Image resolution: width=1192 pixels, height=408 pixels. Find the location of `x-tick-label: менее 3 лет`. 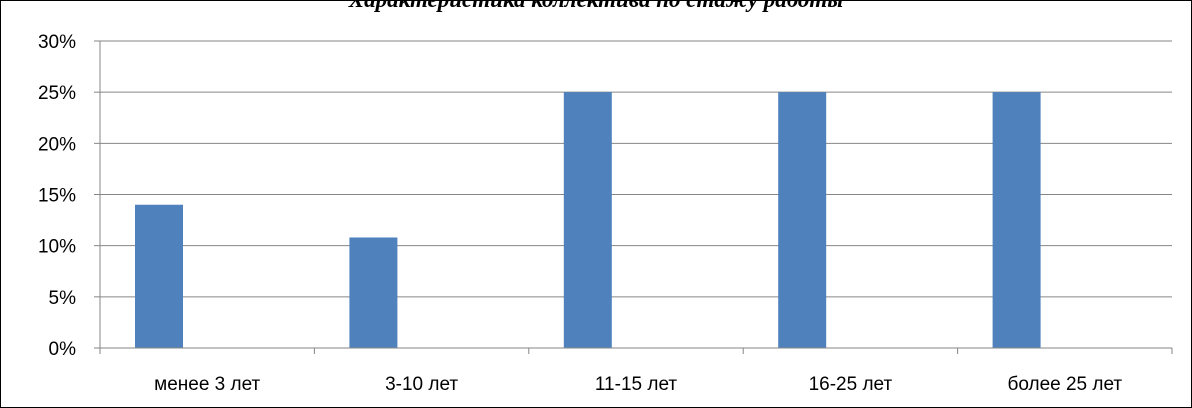

x-tick-label: менее 3 лет is located at coordinates (207, 384).